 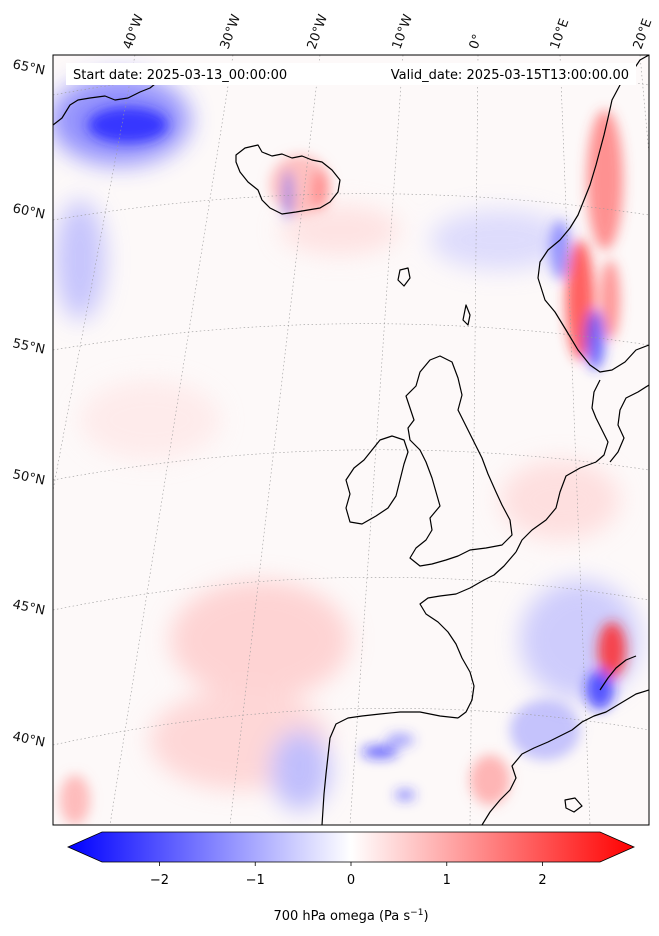 I want to click on great-britain-coast, so click(x=459, y=461).